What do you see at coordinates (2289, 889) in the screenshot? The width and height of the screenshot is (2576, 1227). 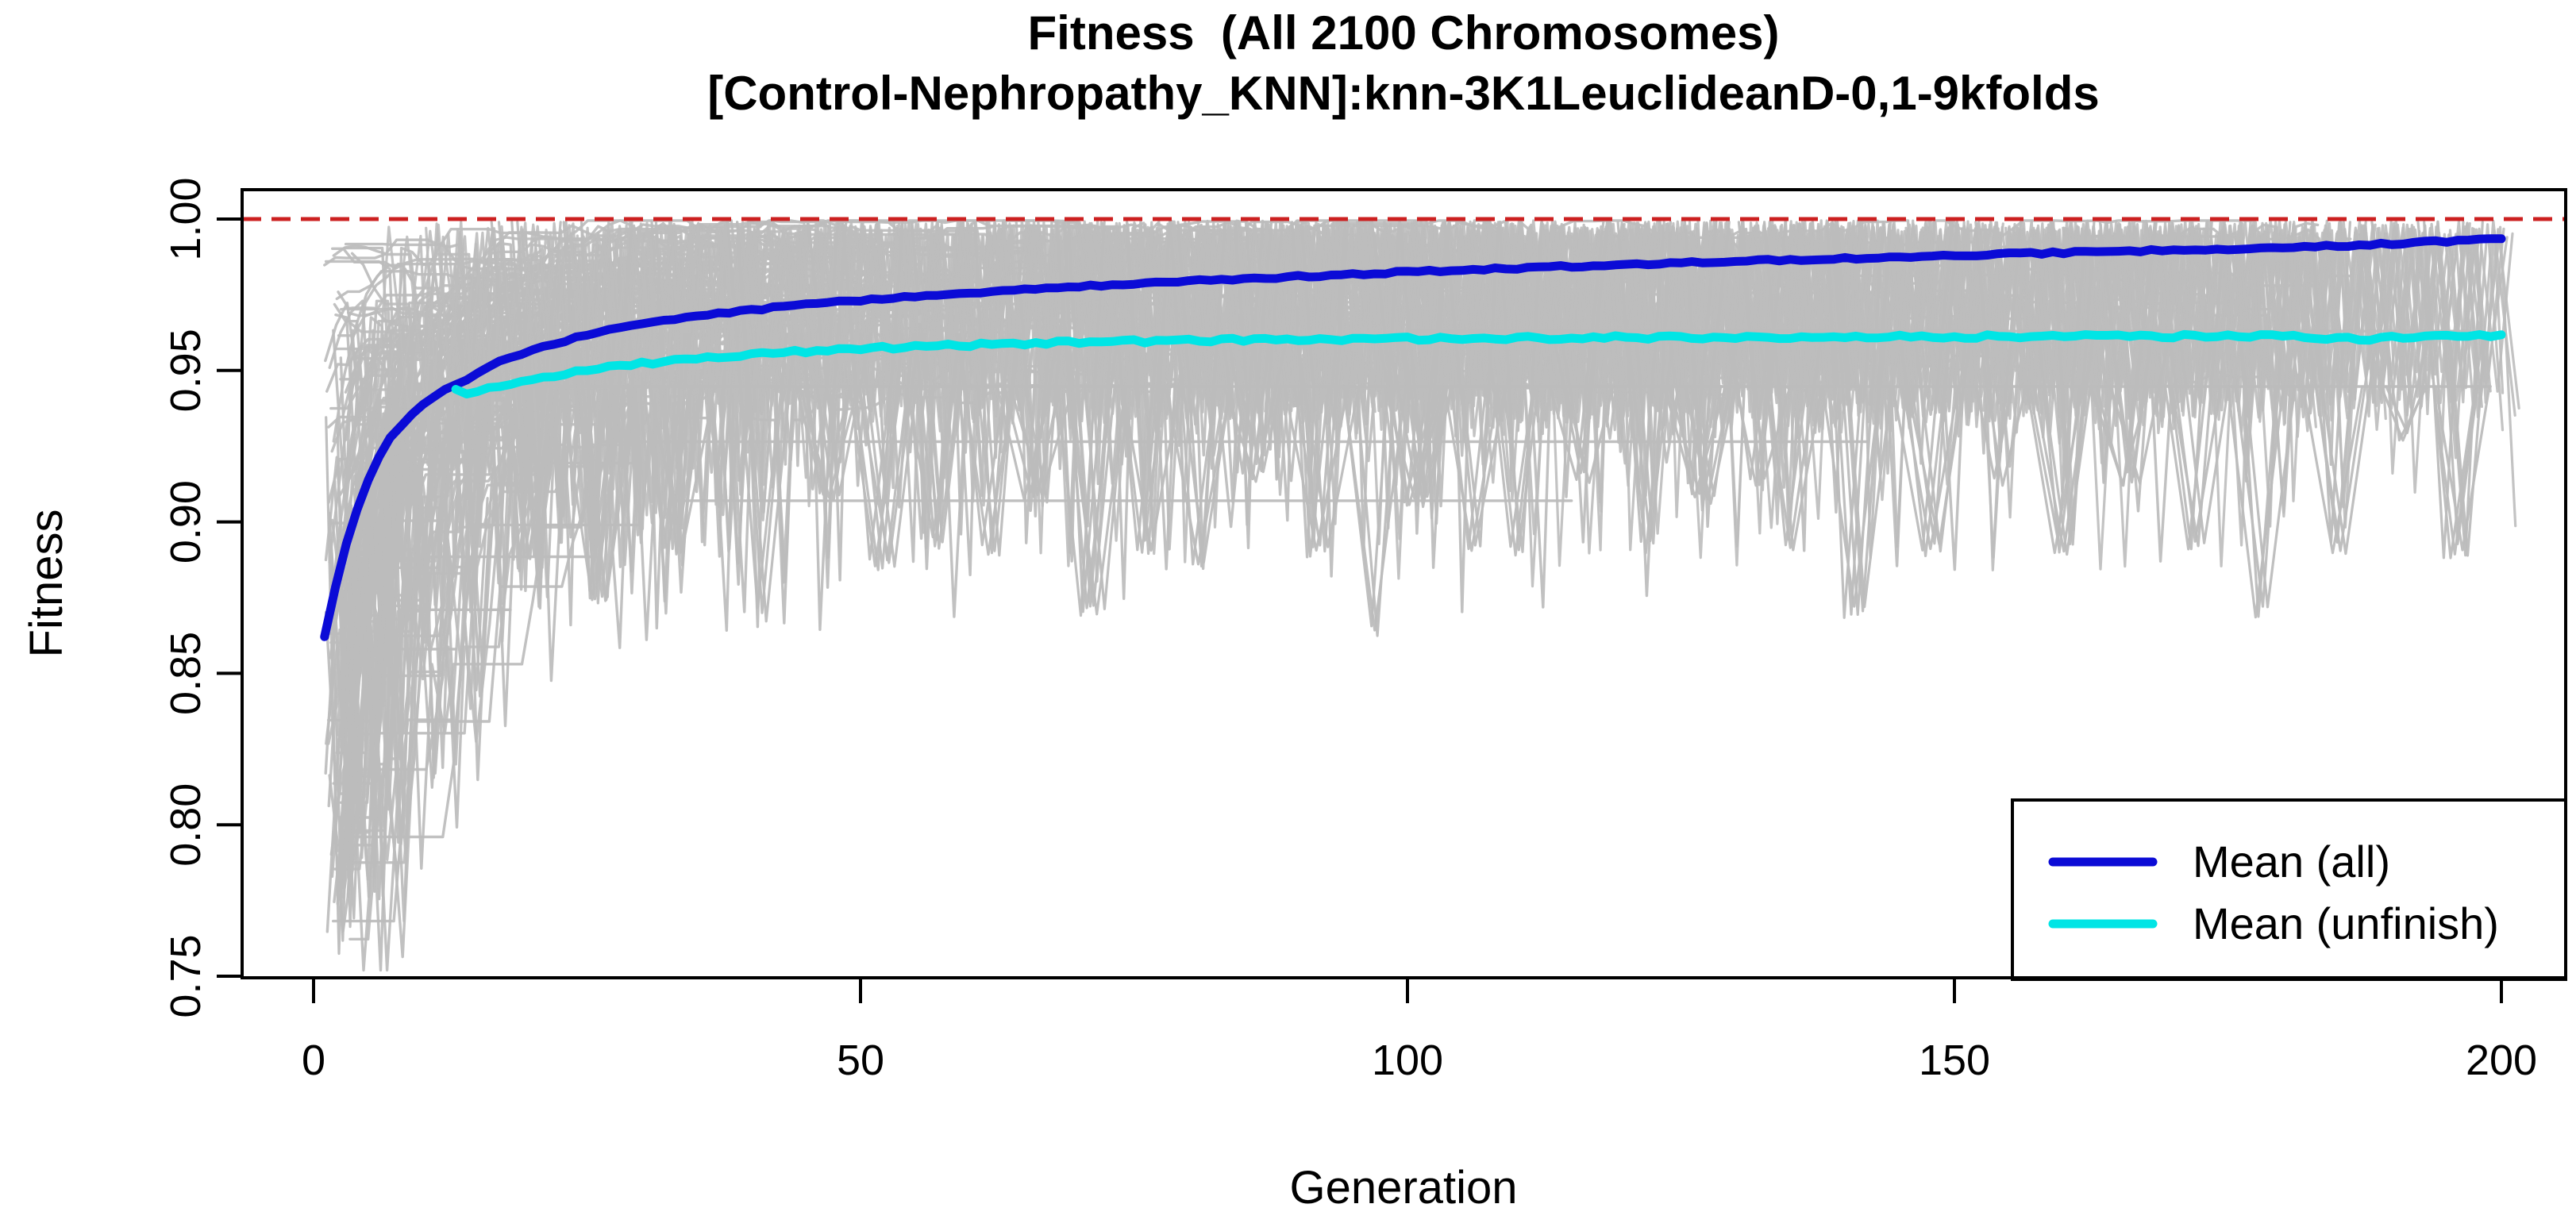 I see `legend-box` at bounding box center [2289, 889].